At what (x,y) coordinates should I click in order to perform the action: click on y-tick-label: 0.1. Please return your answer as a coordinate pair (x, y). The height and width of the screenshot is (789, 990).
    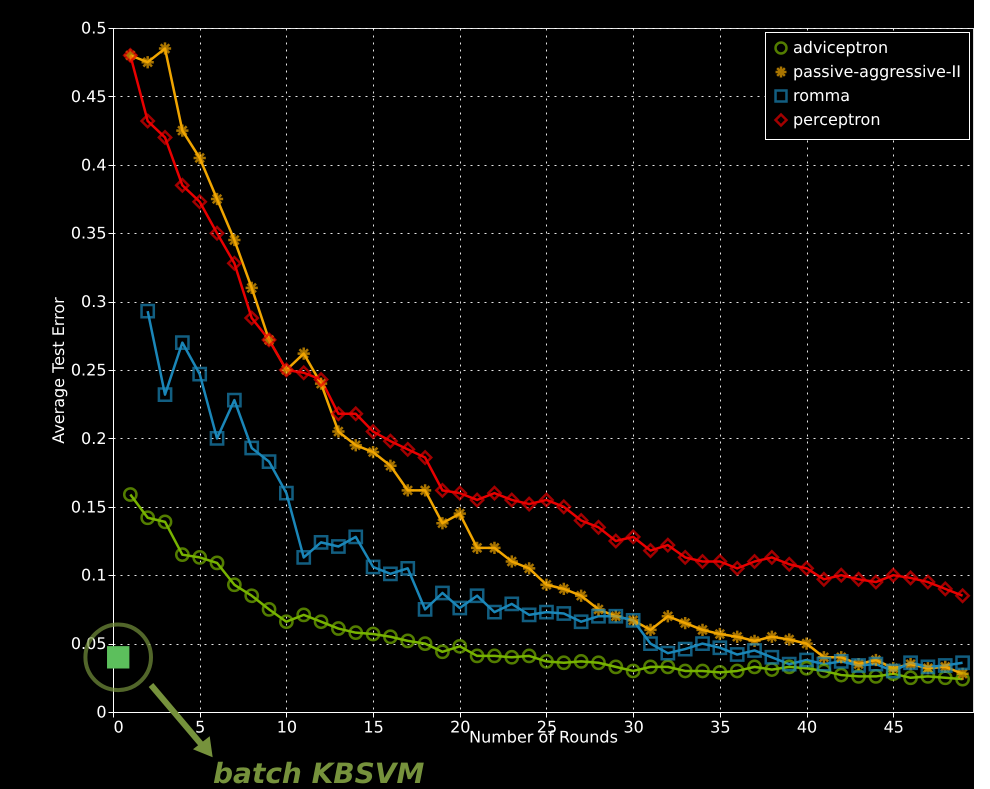
    Looking at the image, I should click on (93, 575).